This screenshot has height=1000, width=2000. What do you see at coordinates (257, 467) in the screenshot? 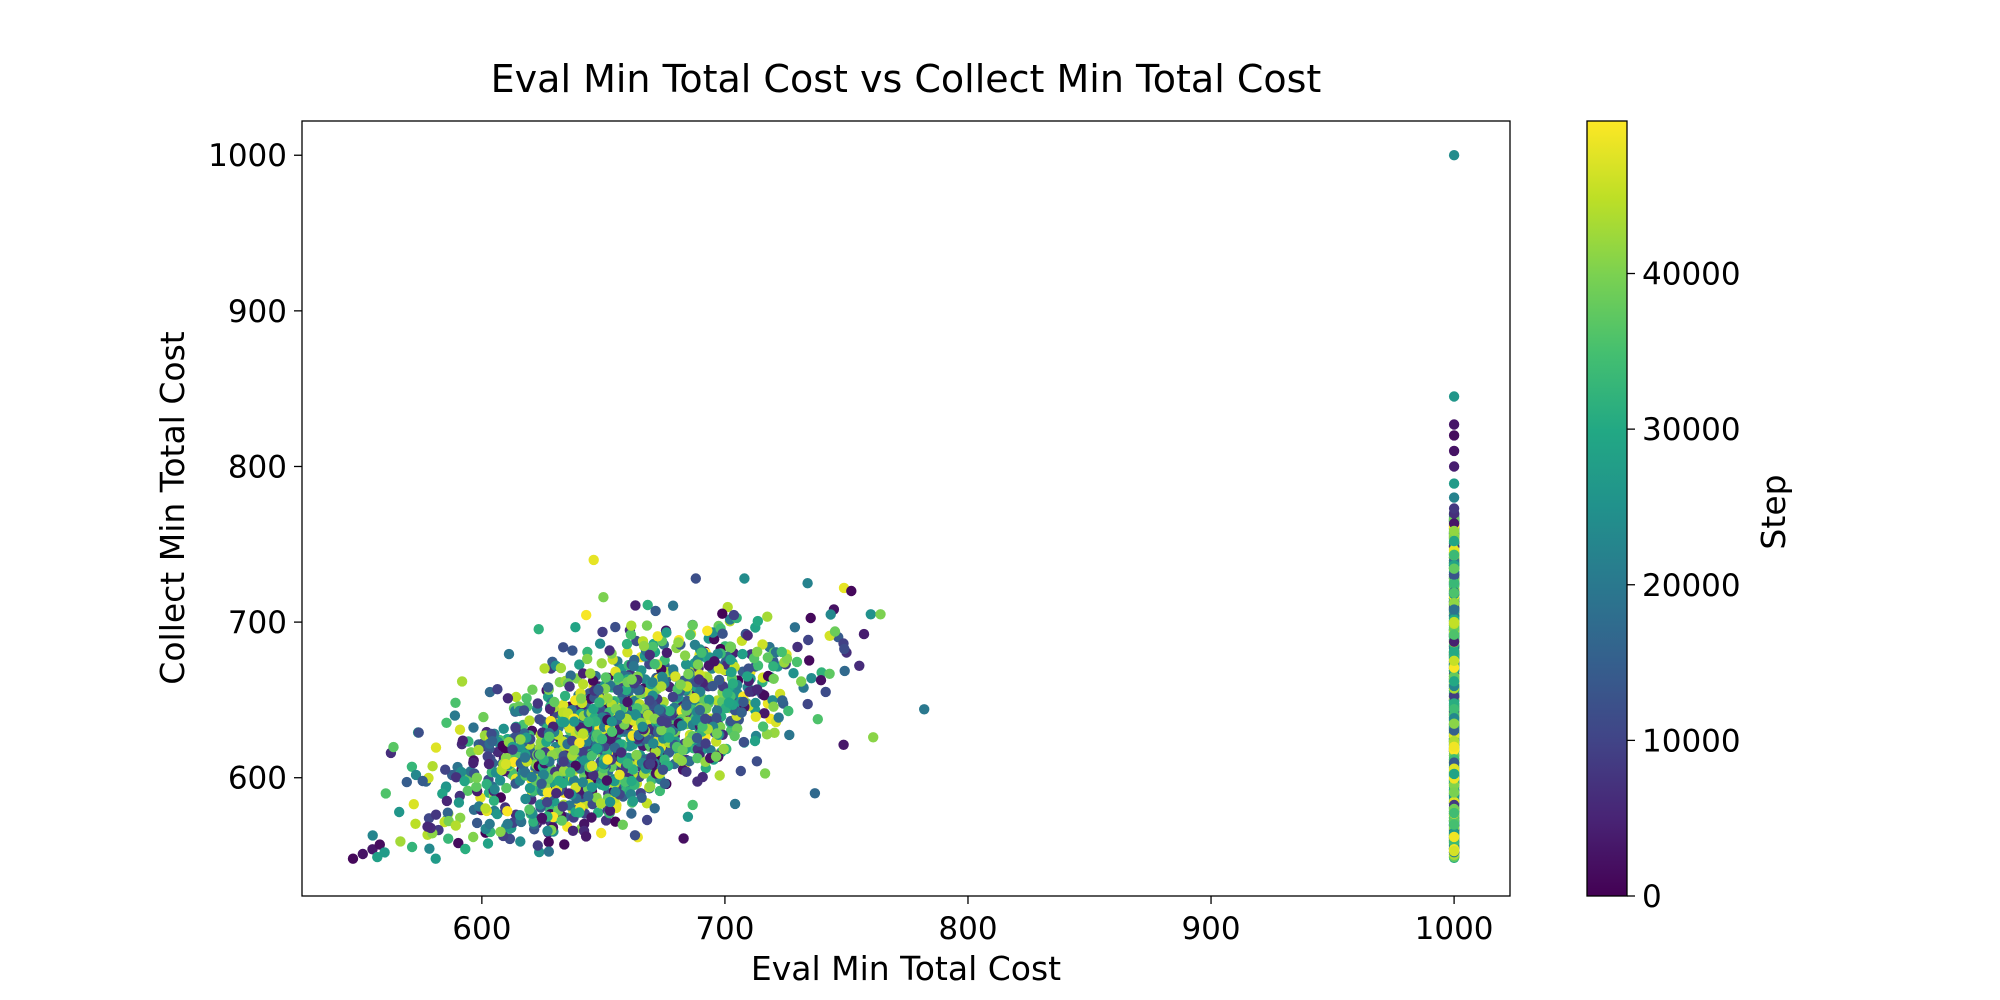
I see `y-tick-label: 800` at bounding box center [257, 467].